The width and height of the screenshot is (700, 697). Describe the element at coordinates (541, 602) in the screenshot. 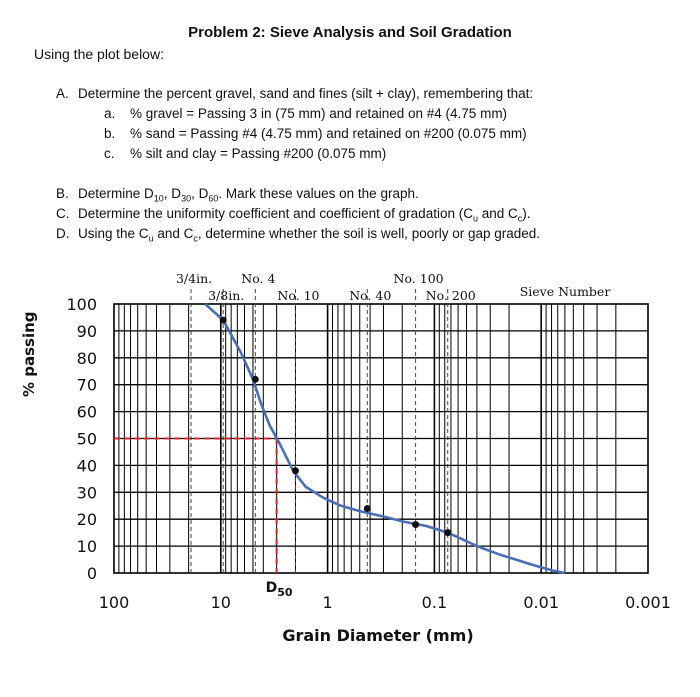

I see `x-tick-label: 0.01` at that location.